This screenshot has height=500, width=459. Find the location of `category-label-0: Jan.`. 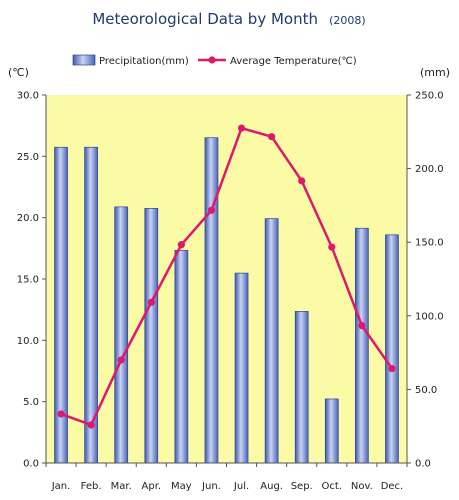

category-label-0: Jan. is located at coordinates (61, 486).